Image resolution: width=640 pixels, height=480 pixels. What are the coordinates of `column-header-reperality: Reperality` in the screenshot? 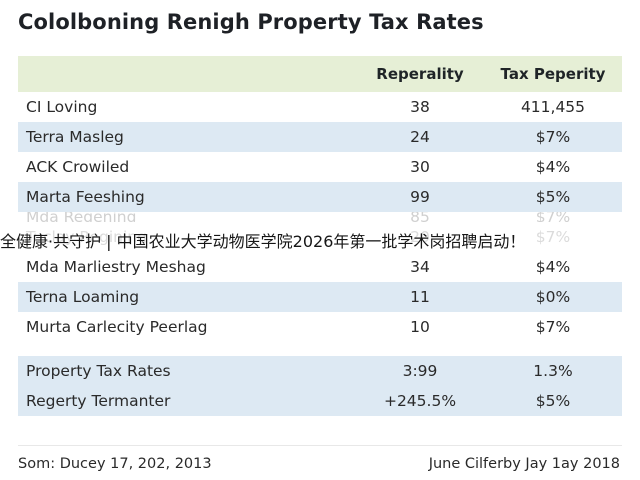 It's located at (420, 74).